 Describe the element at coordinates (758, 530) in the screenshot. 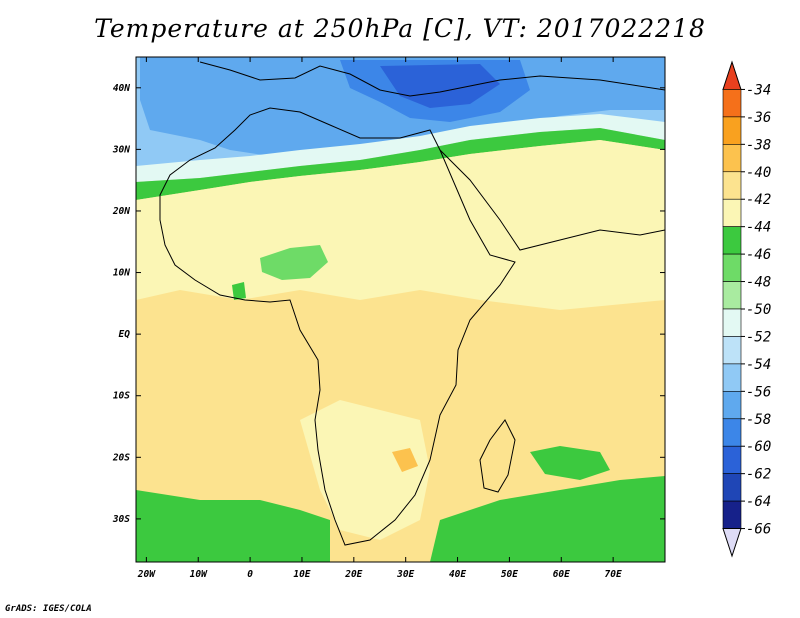

I see `colorbar-label: -66` at that location.